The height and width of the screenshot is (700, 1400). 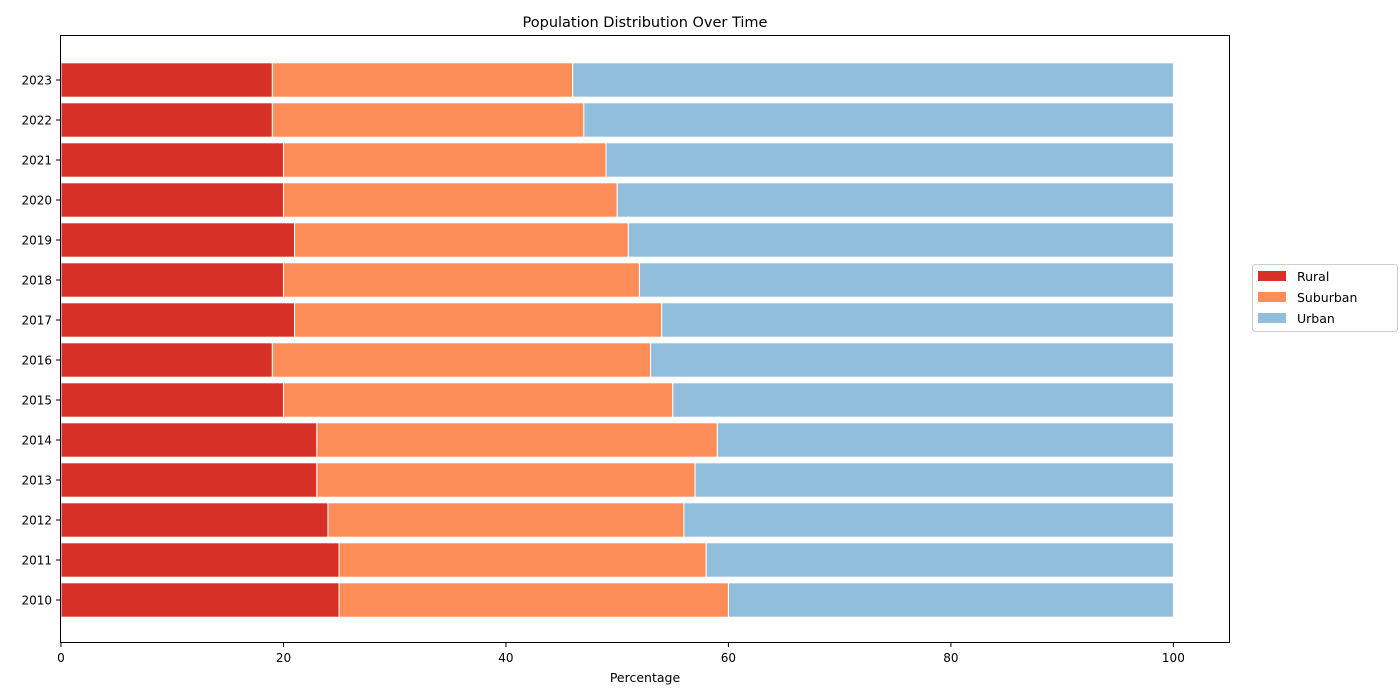 I want to click on bar-urban-2022, so click(x=878, y=120).